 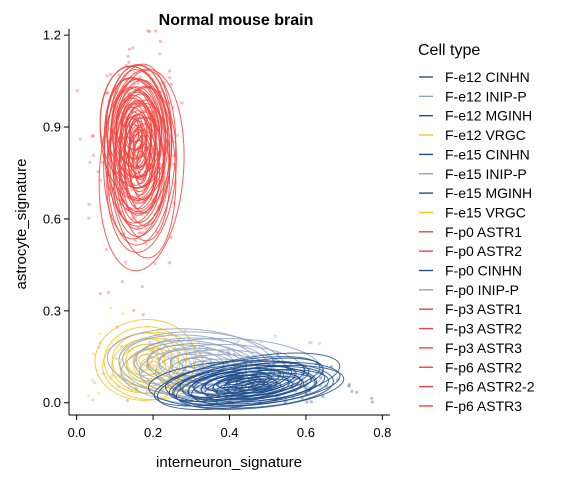 I want to click on x-tick-label: 0.8, so click(x=382, y=432).